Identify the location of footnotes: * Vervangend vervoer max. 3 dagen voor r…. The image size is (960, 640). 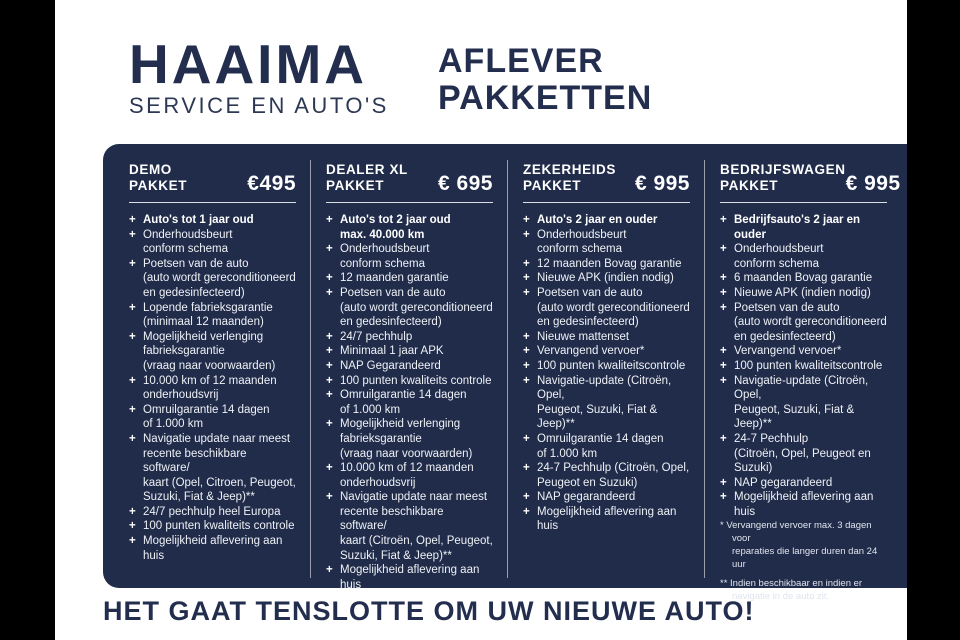
(803, 576).